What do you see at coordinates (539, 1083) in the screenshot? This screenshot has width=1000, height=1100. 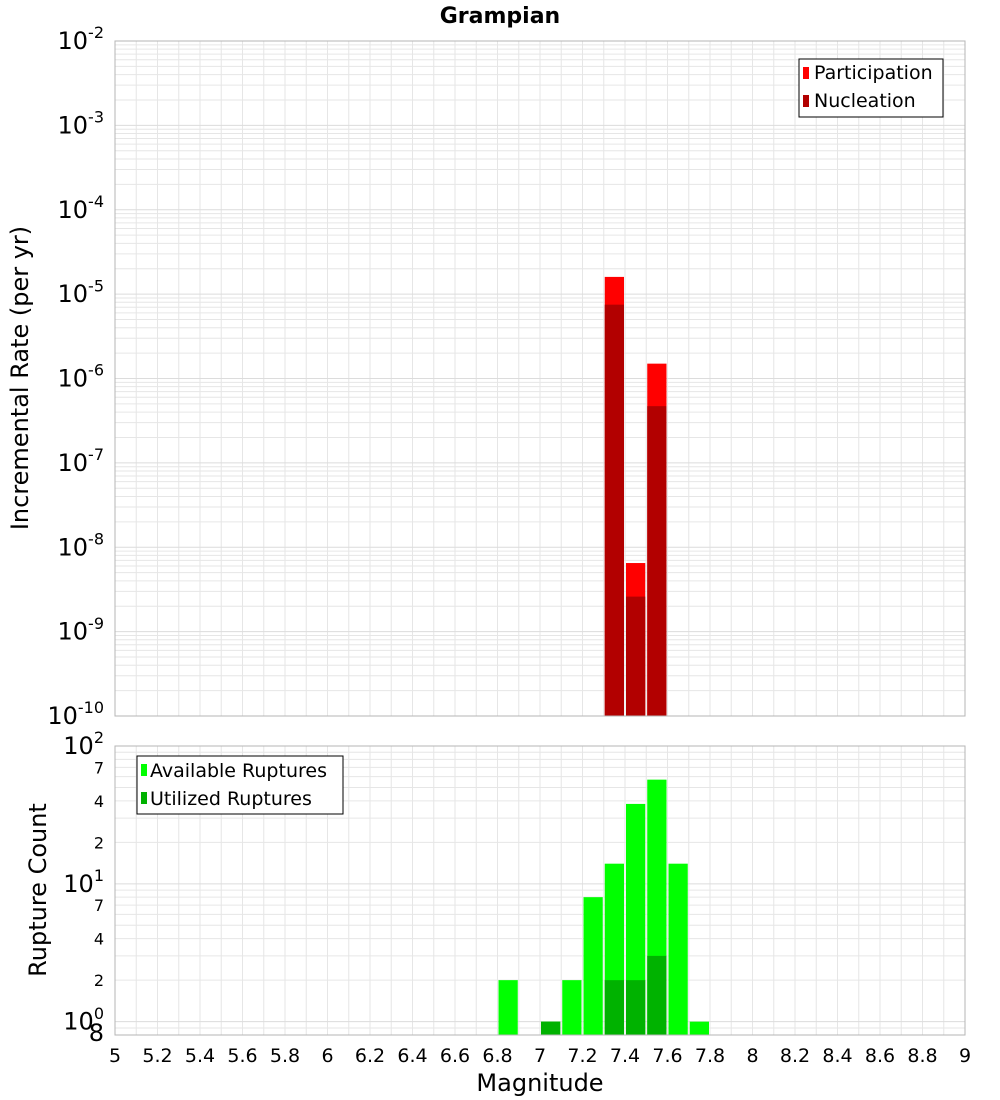 I see `x-axis-label: Magnitude` at bounding box center [539, 1083].